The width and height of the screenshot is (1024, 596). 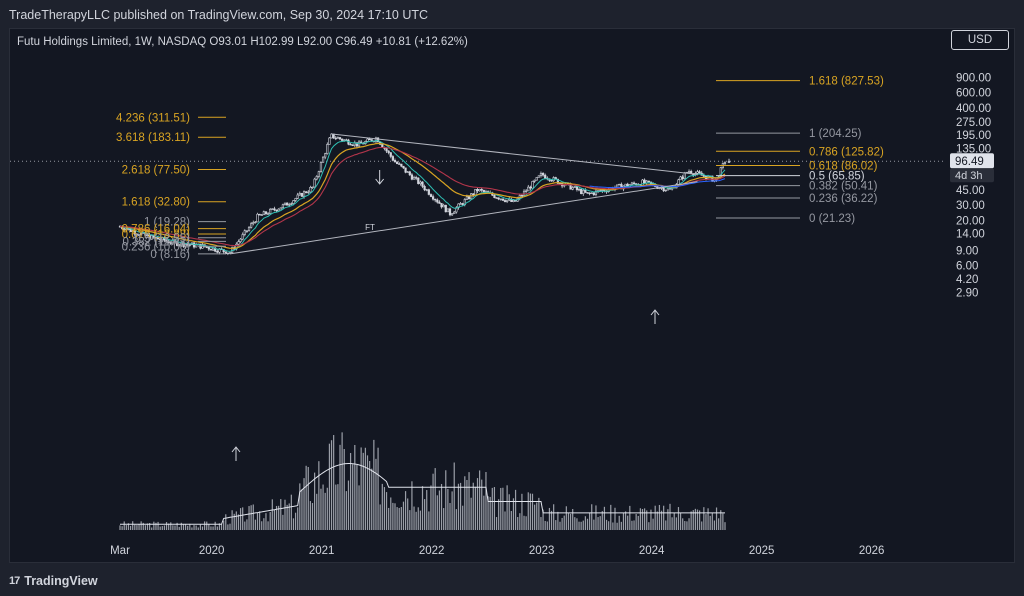 I want to click on countdown-value: 4d 3h, so click(x=969, y=176).